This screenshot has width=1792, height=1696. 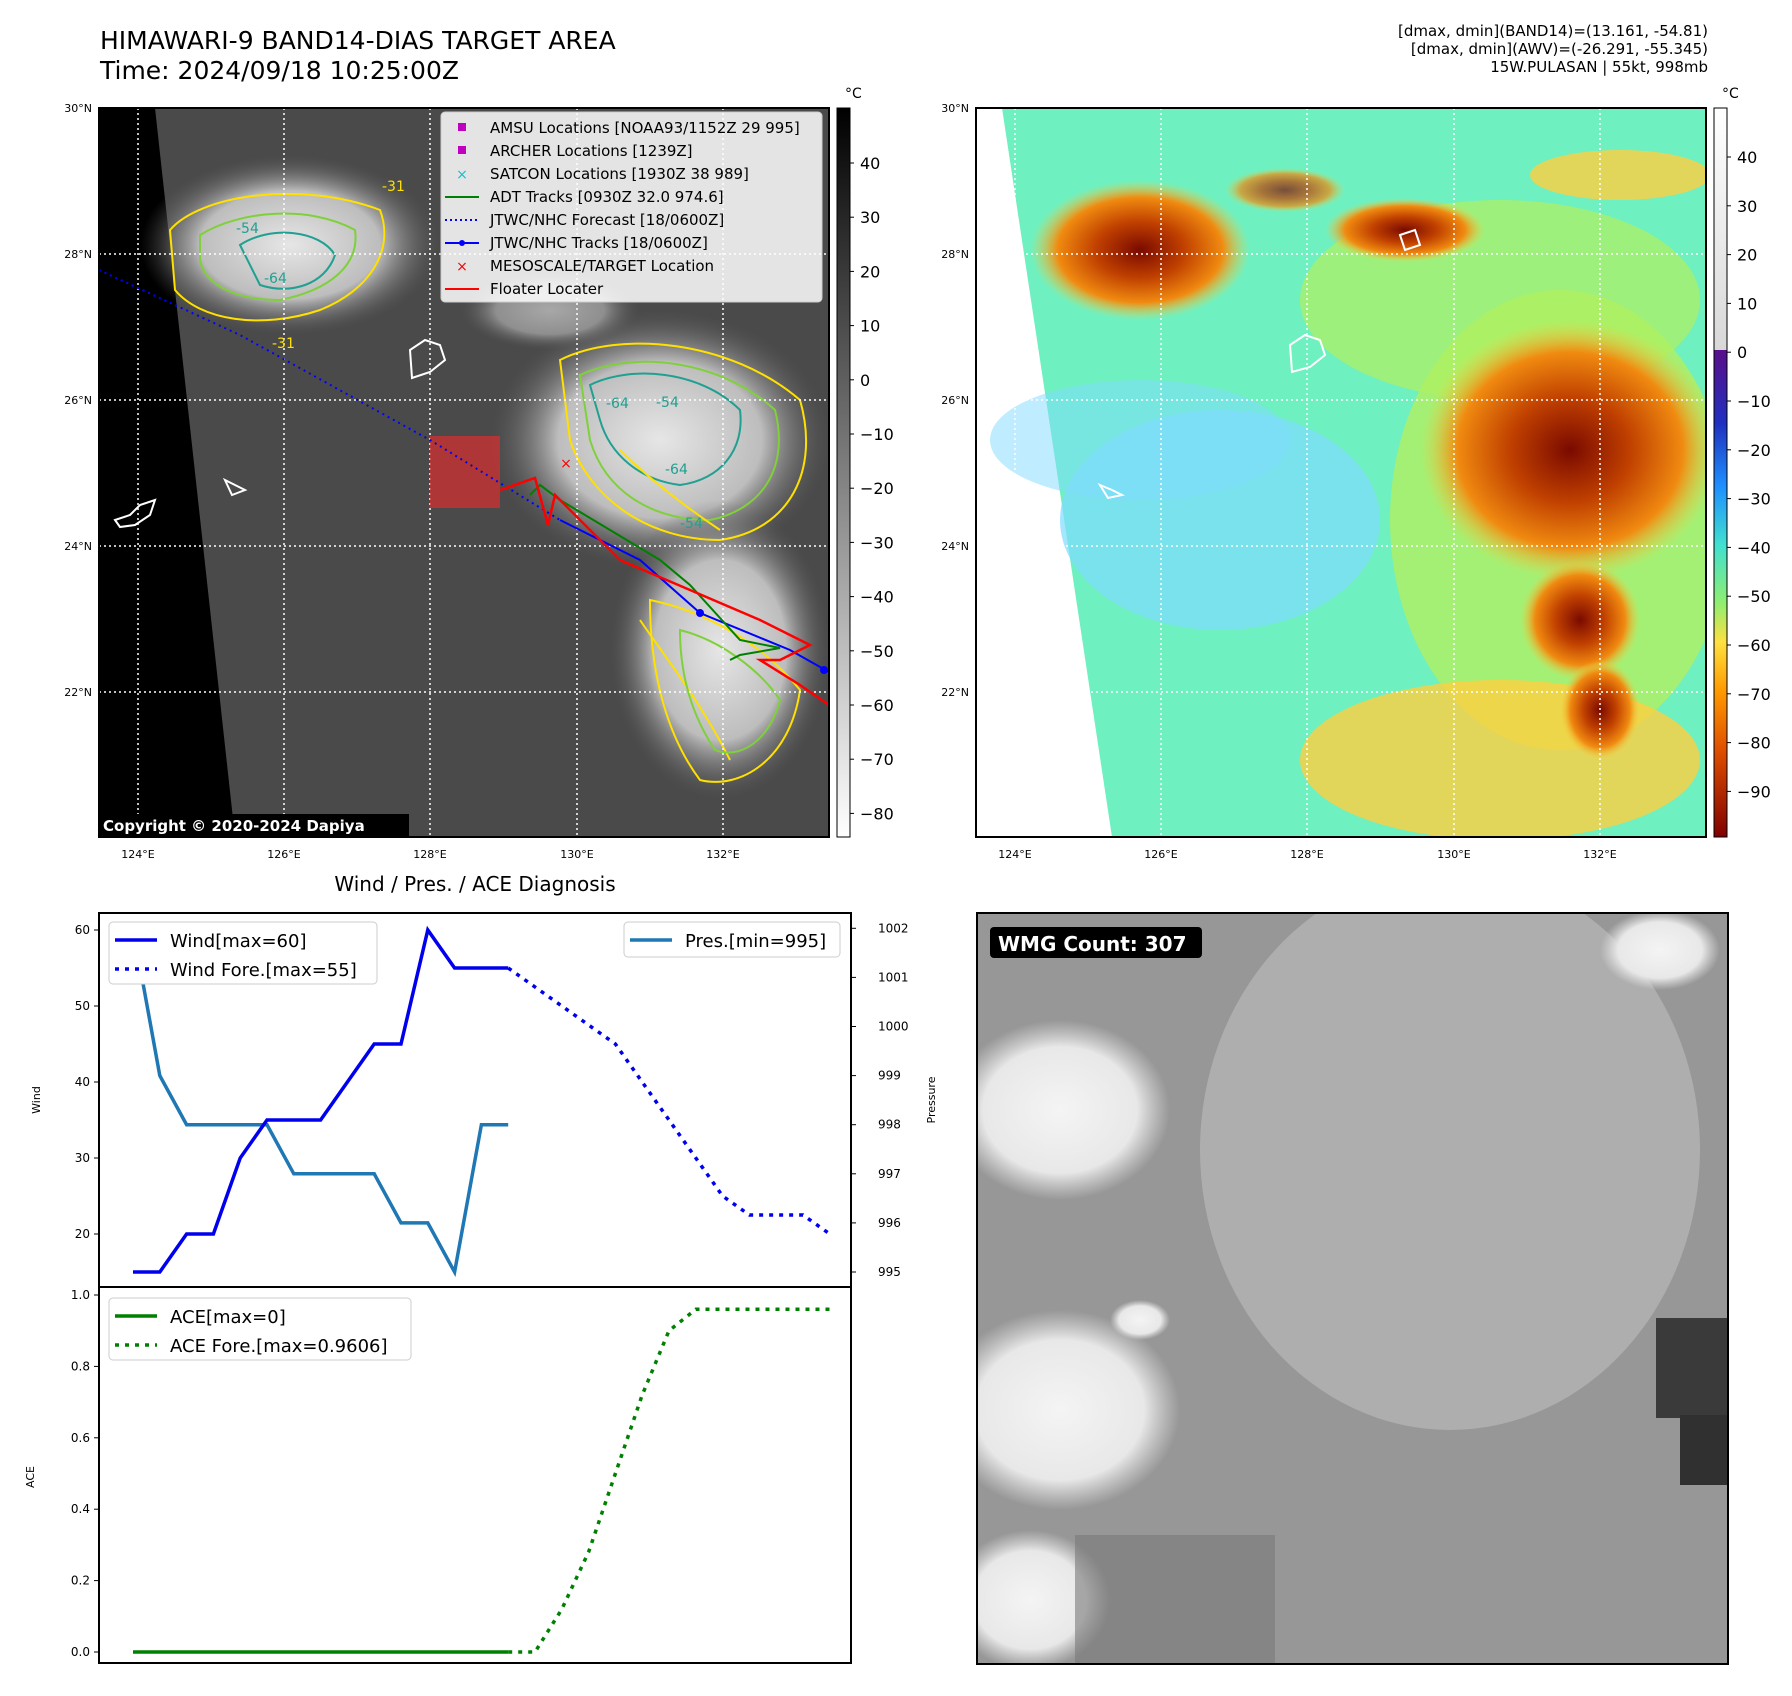 What do you see at coordinates (321, 1099) in the screenshot?
I see `wind-line` at bounding box center [321, 1099].